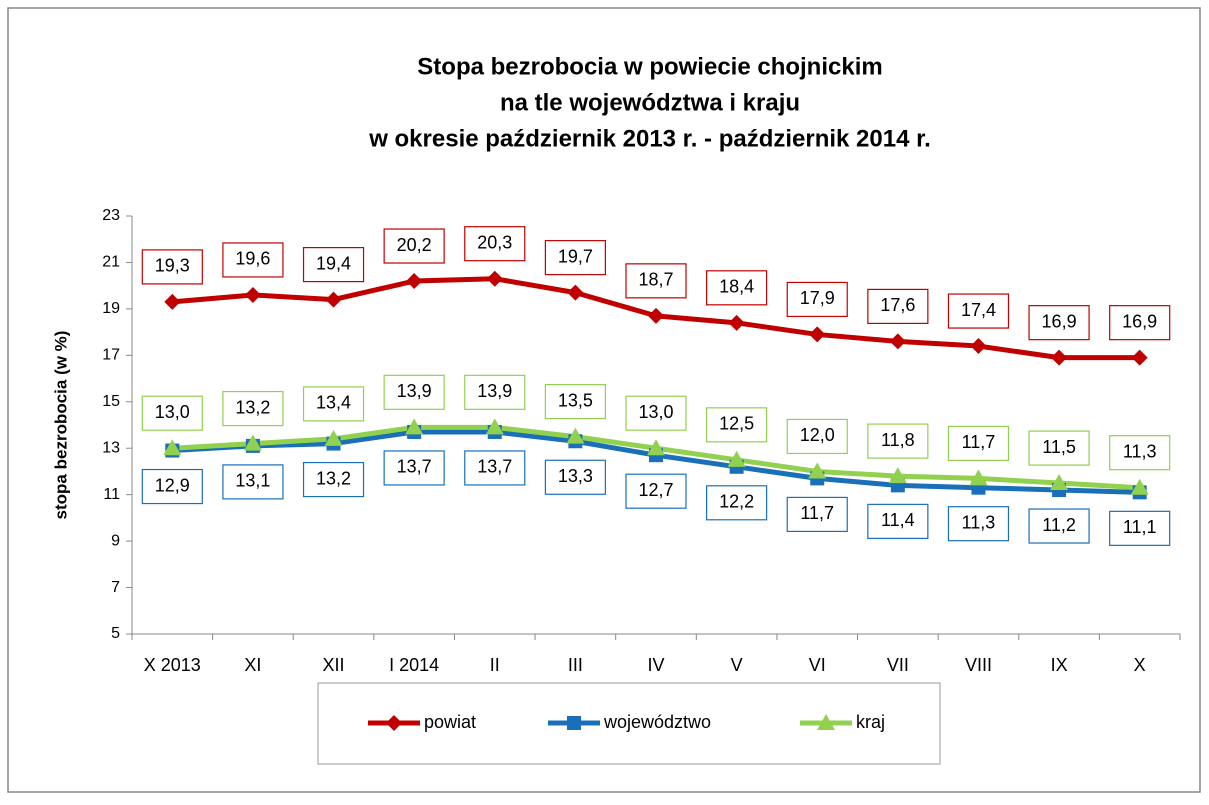  I want to click on y-axis-label: stopa bezrobocia (w %), so click(60, 425).